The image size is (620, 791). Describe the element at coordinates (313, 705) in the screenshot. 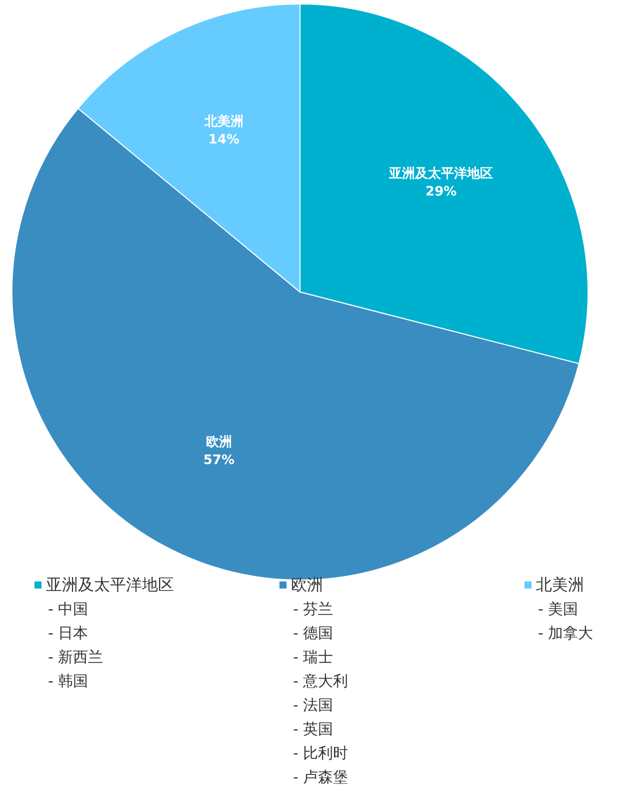

I see `text: - 法国` at that location.